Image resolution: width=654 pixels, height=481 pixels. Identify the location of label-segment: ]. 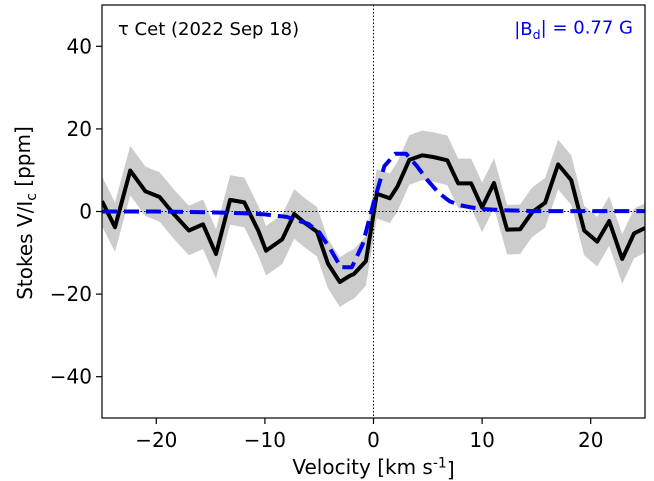
(451, 469).